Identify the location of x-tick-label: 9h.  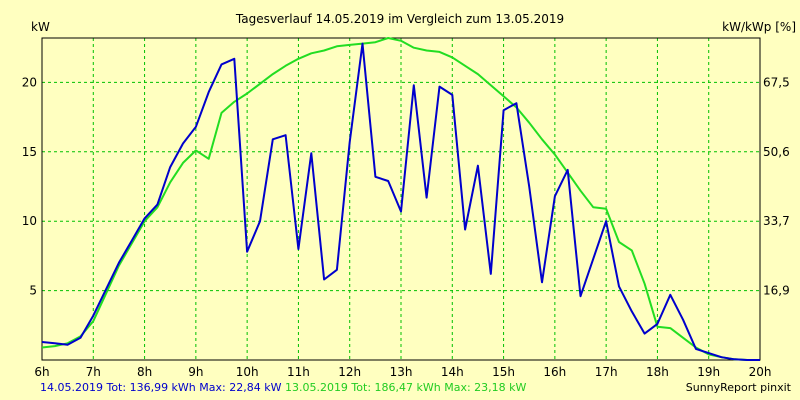
(195, 372).